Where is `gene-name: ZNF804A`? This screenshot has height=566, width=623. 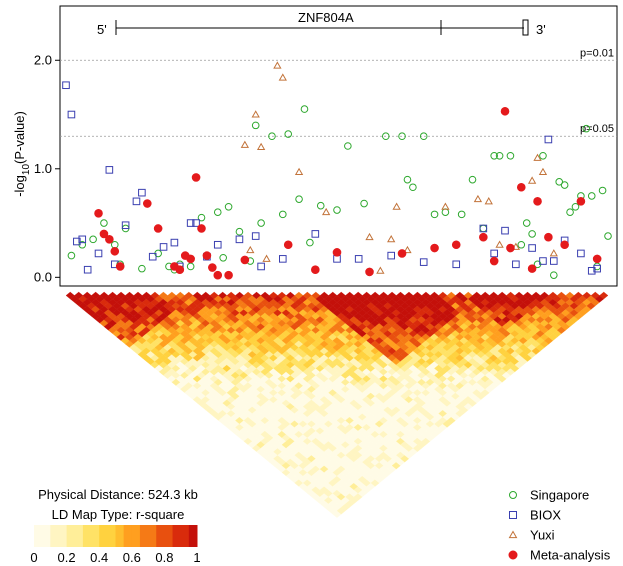
gene-name: ZNF804A is located at coordinates (326, 17).